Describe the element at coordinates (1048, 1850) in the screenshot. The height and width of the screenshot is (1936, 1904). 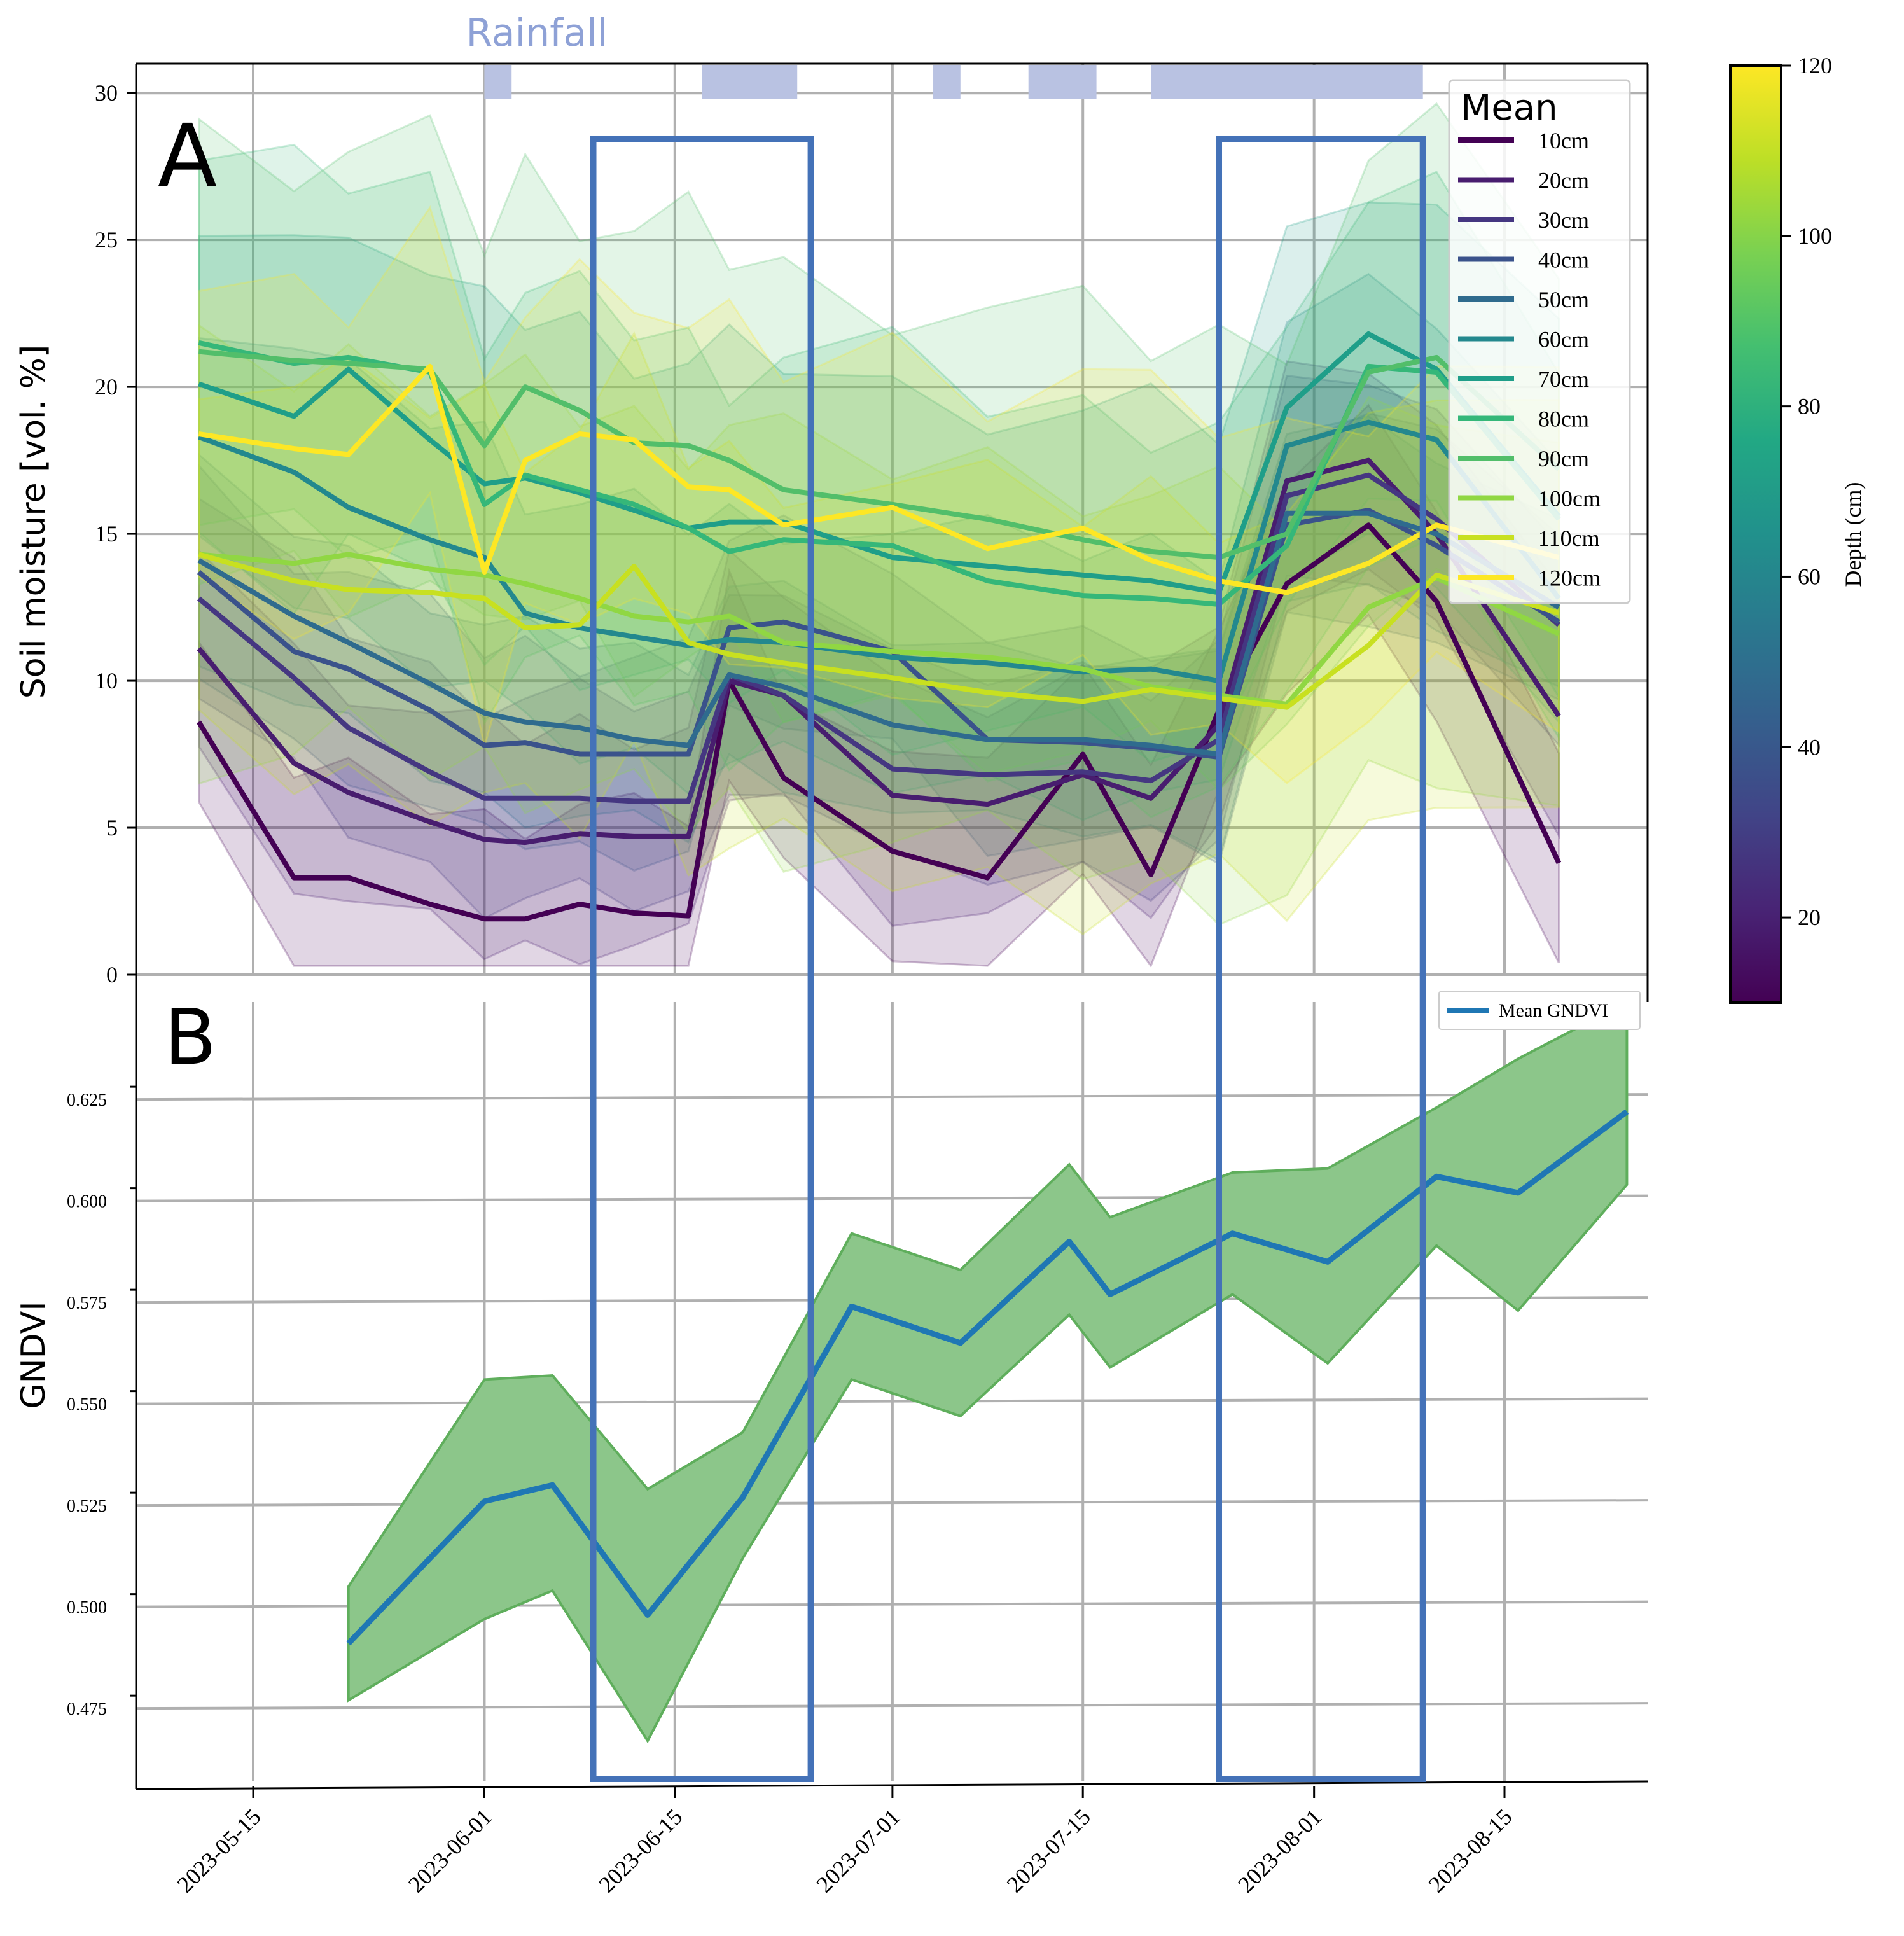
I see `x-tick-label: 2023-07-15` at that location.